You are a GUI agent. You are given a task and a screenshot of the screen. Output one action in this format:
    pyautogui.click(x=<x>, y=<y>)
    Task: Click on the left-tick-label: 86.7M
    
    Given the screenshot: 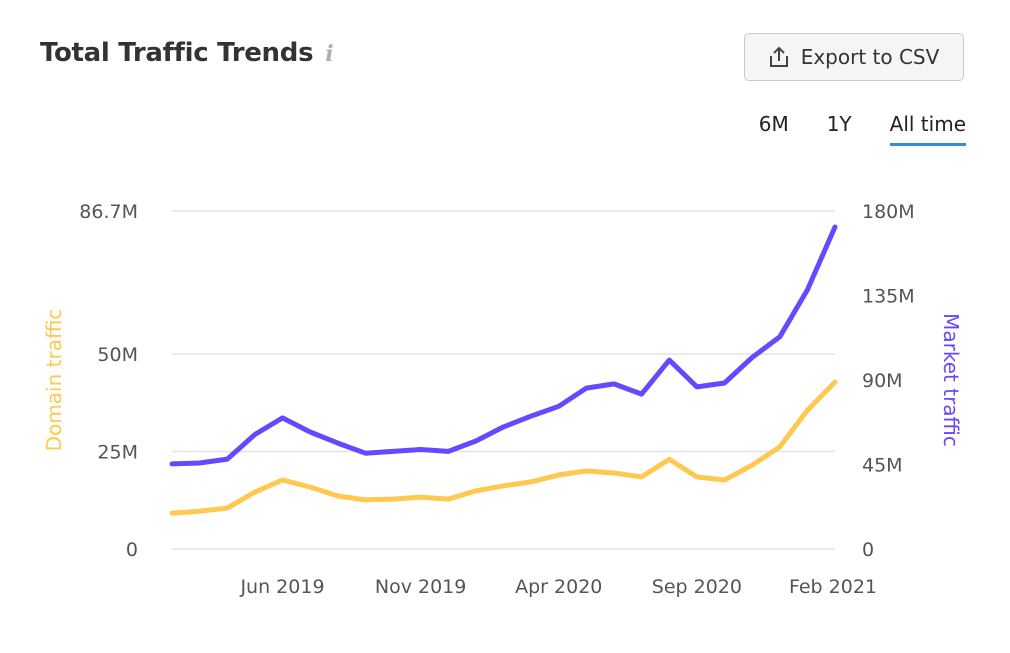 What is the action you would take?
    pyautogui.click(x=108, y=212)
    